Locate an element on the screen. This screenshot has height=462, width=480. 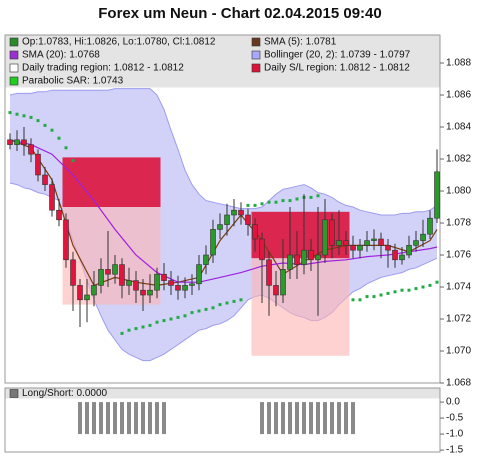
chart-title: Forex um Neun - Chart 02.04.2015 09:40 is located at coordinates (239, 13).